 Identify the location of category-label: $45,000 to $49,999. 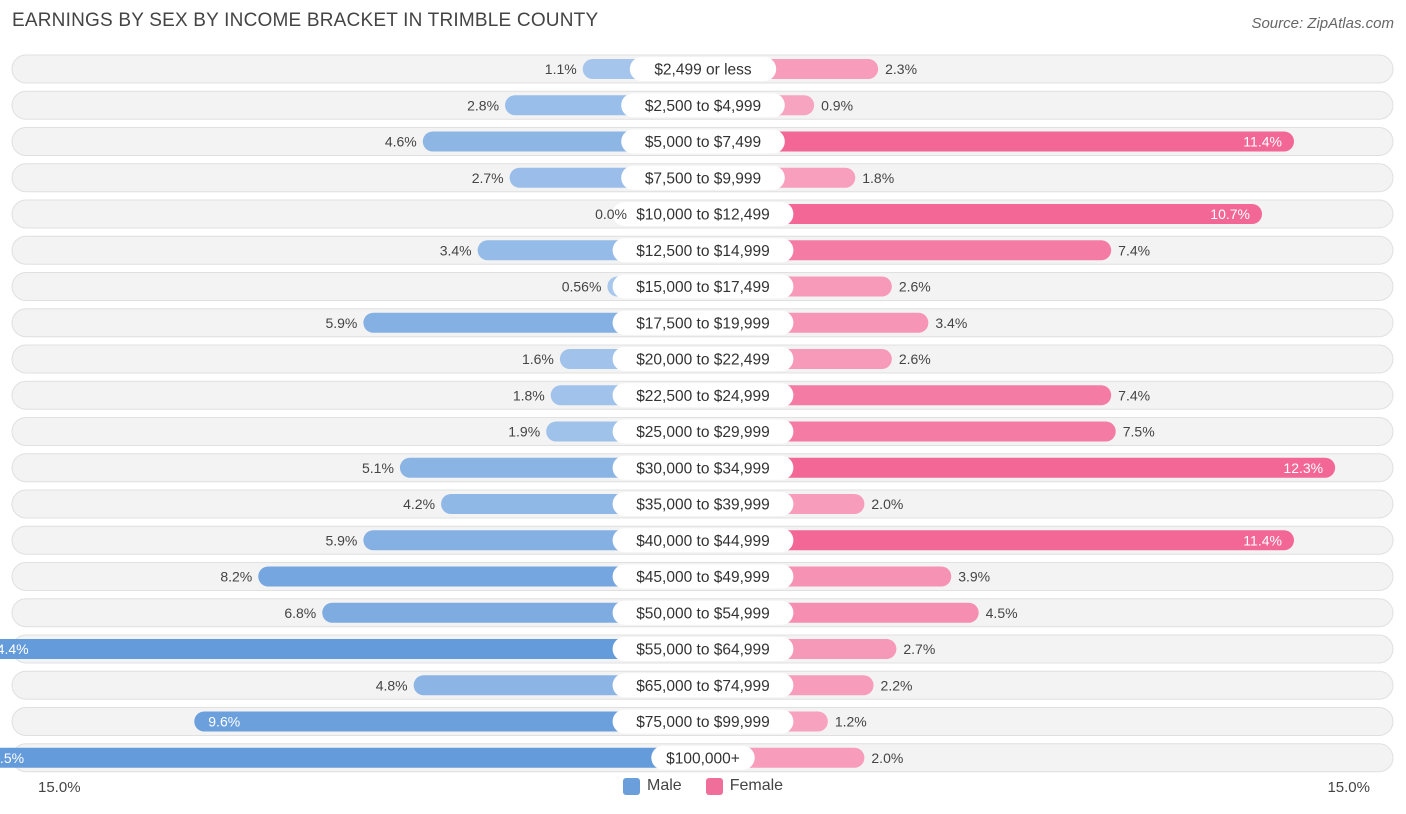
(703, 577).